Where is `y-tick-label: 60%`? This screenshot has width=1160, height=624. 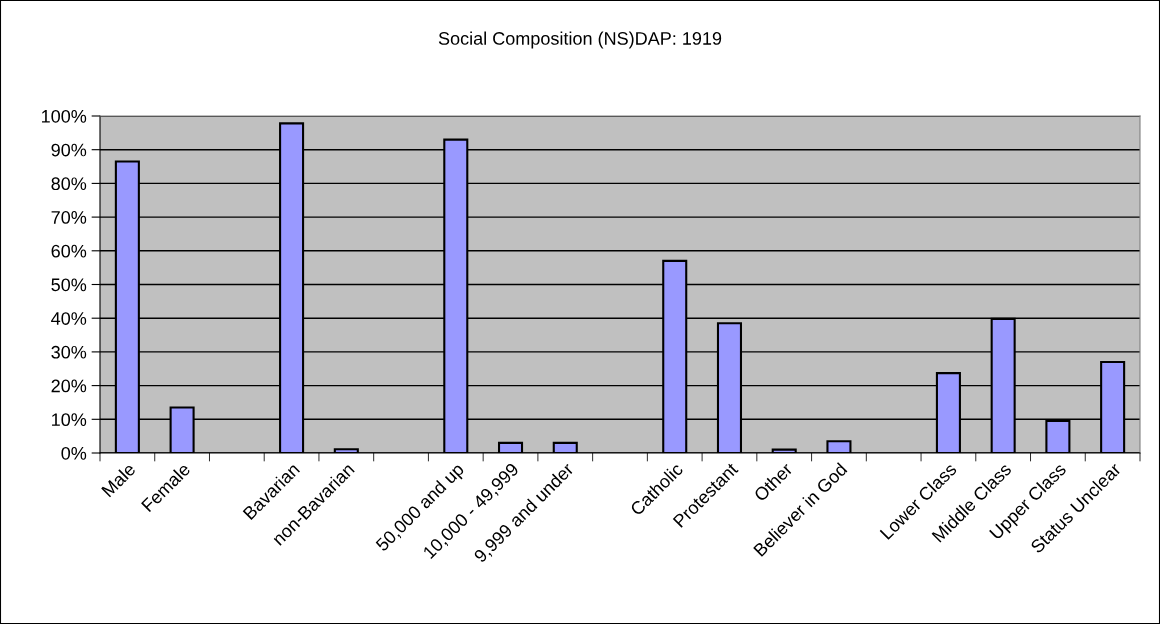 y-tick-label: 60% is located at coordinates (69, 251).